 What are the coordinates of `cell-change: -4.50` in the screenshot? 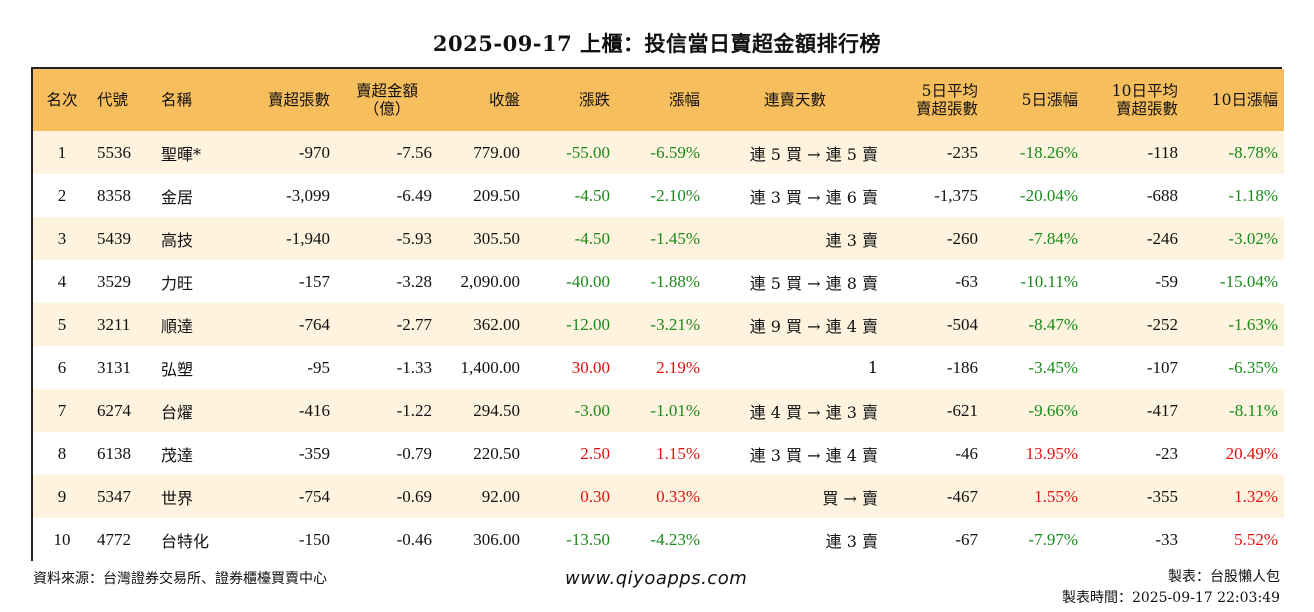 It's located at (592, 195).